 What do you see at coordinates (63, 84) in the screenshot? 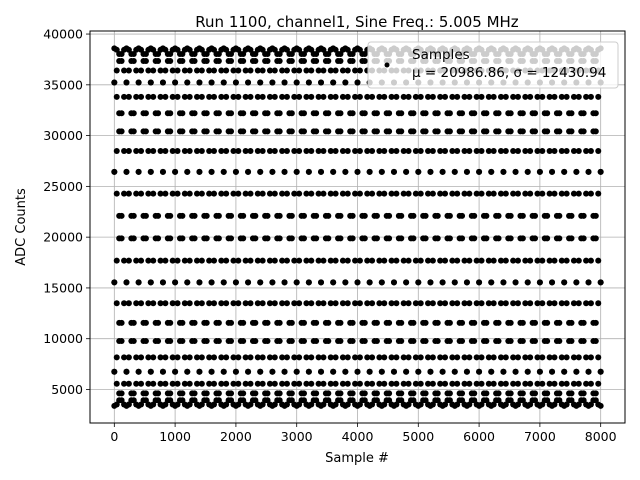
I see `y-tick-label: 35000` at bounding box center [63, 84].